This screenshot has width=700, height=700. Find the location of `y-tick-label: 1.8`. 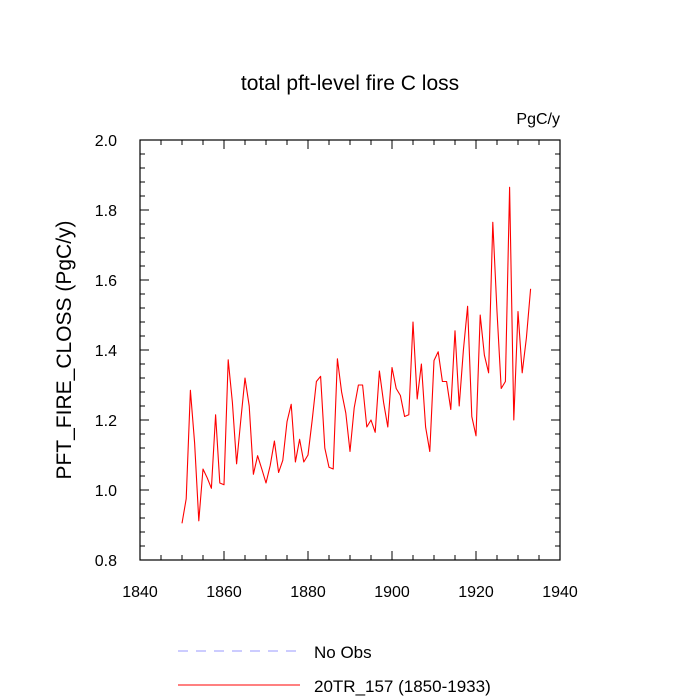

y-tick-label: 1.8 is located at coordinates (106, 211).